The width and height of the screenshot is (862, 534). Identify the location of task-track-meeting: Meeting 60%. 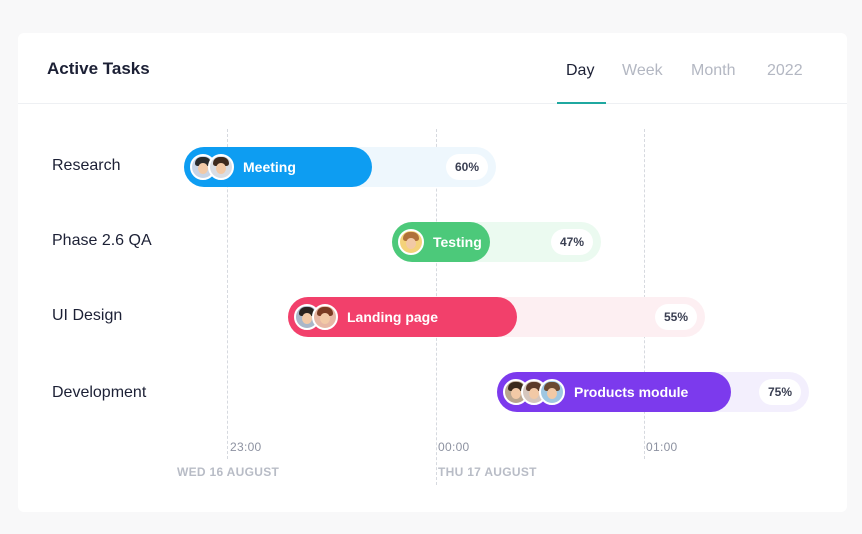
(340, 167).